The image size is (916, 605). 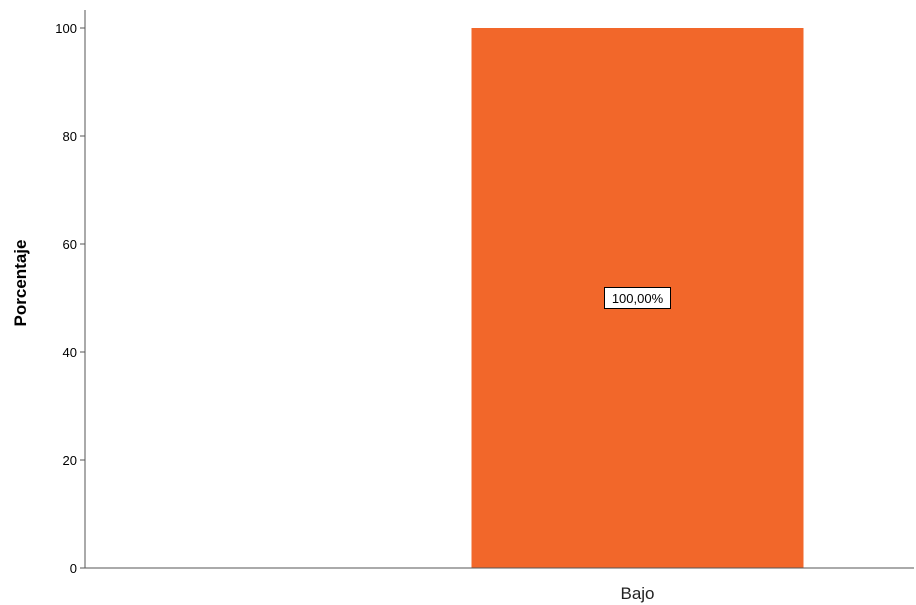 What do you see at coordinates (70, 244) in the screenshot?
I see `y-tick-label-3: 60` at bounding box center [70, 244].